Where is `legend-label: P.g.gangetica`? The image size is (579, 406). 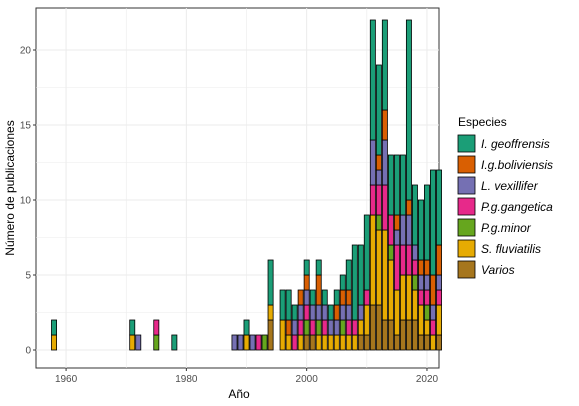
legend-label: P.g.gangetica is located at coordinates (517, 207).